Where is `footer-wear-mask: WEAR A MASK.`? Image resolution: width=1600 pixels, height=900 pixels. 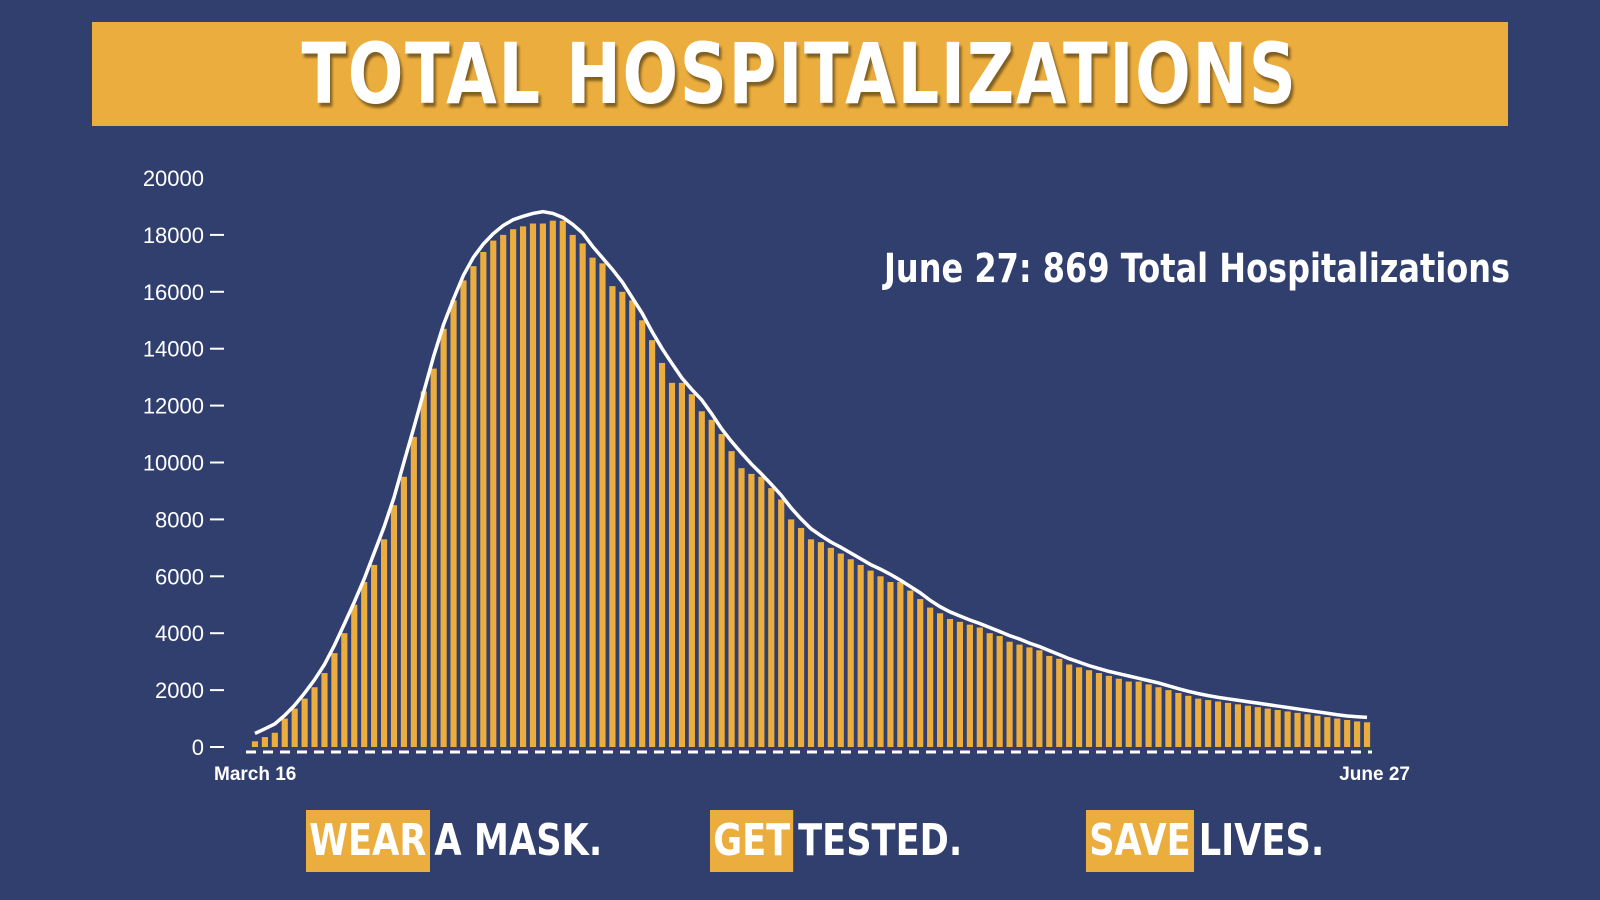 footer-wear-mask: WEAR A MASK. is located at coordinates (491, 841).